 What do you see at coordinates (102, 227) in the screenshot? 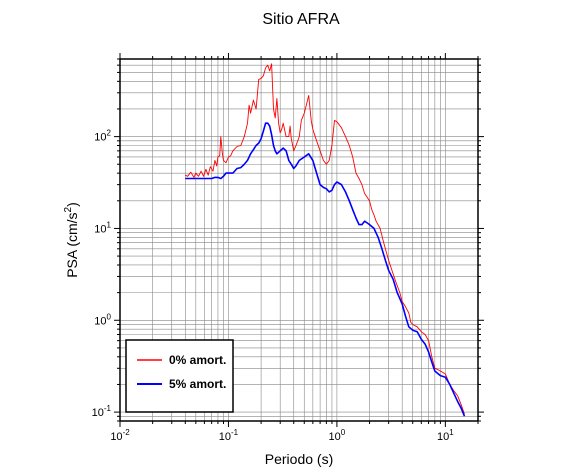
I see `y-tick-label-2: 10¹` at bounding box center [102, 227].